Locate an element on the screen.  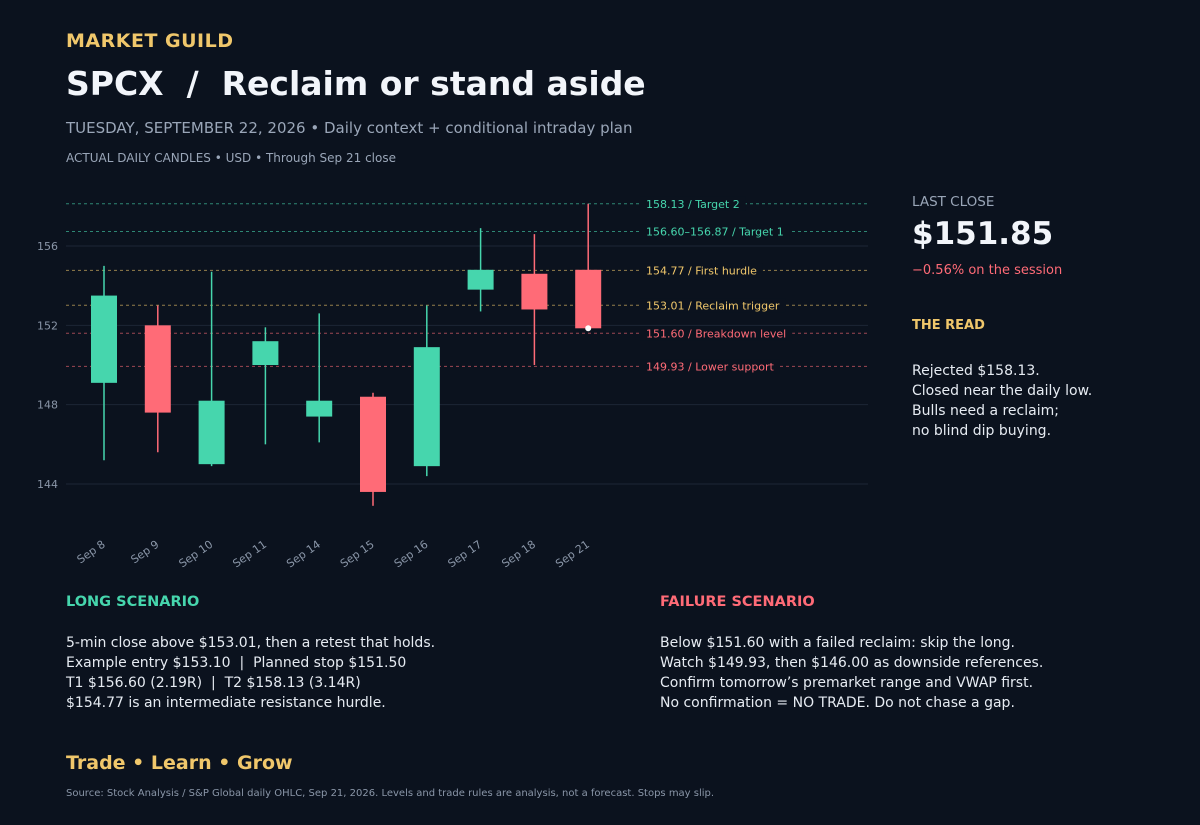
level-label: 156.60–156.87 / Target 1 is located at coordinates (715, 232).